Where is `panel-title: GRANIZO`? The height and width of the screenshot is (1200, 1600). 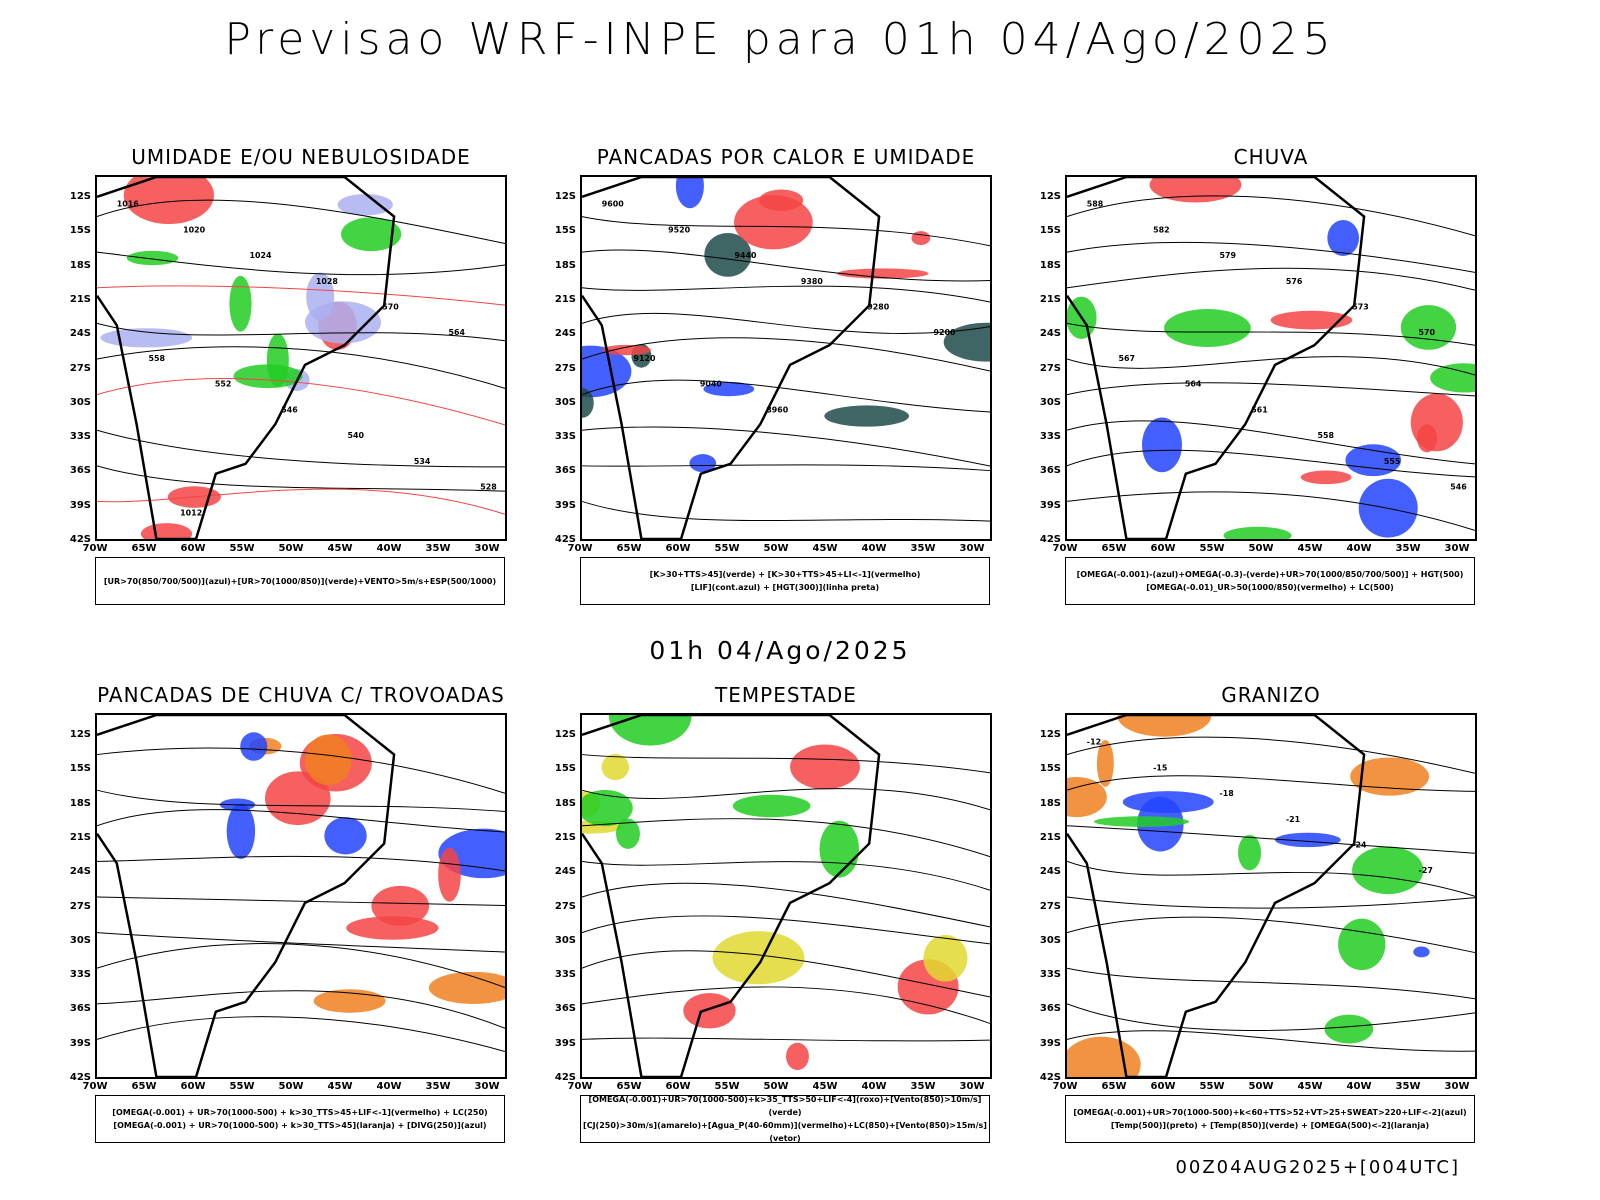 panel-title: GRANIZO is located at coordinates (1271, 695).